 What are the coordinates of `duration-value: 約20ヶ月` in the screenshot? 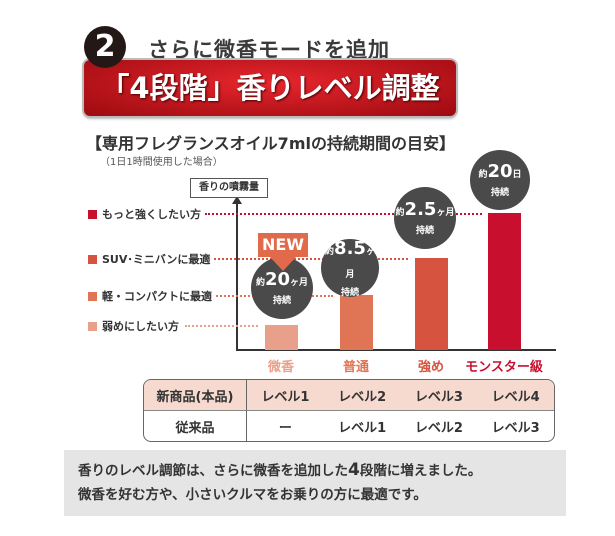 It's located at (282, 279).